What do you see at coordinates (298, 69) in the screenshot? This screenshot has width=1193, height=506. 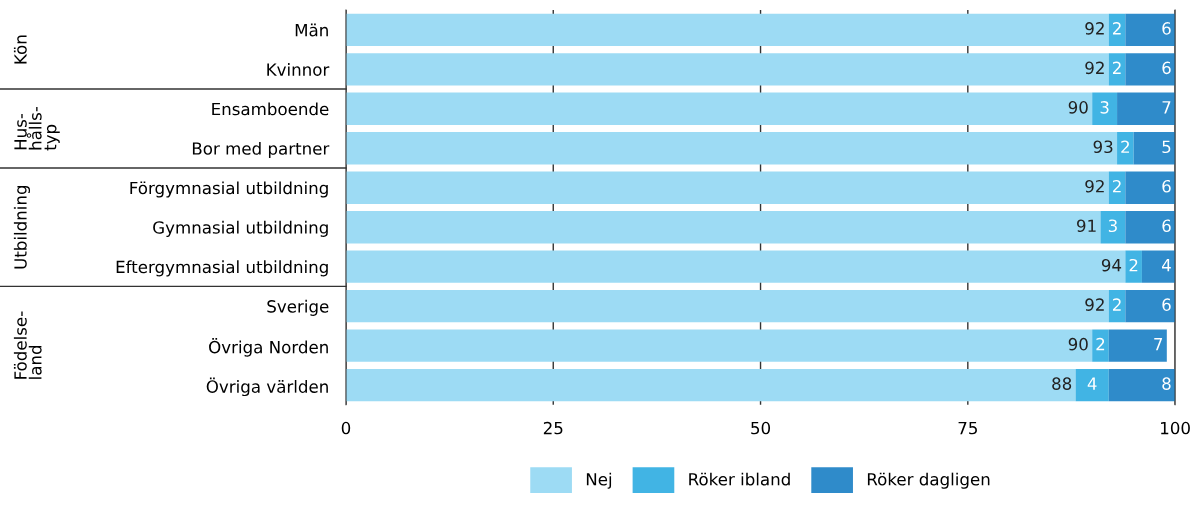 I see `y-tick-label: Kvinnor` at bounding box center [298, 69].